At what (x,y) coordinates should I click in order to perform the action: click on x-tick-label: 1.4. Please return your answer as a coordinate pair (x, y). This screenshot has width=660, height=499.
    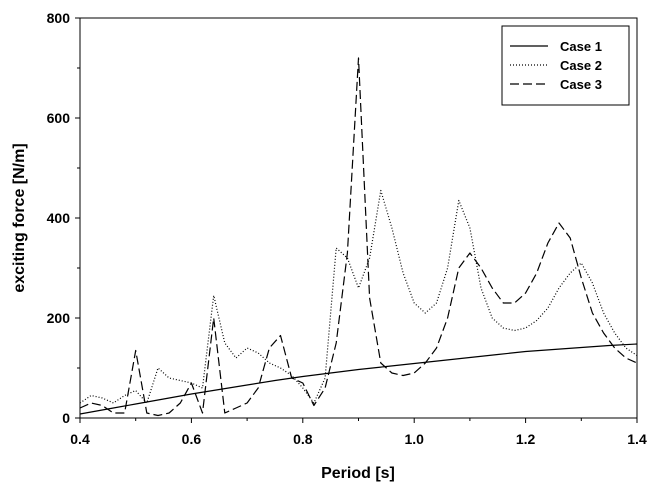
    Looking at the image, I should click on (637, 439).